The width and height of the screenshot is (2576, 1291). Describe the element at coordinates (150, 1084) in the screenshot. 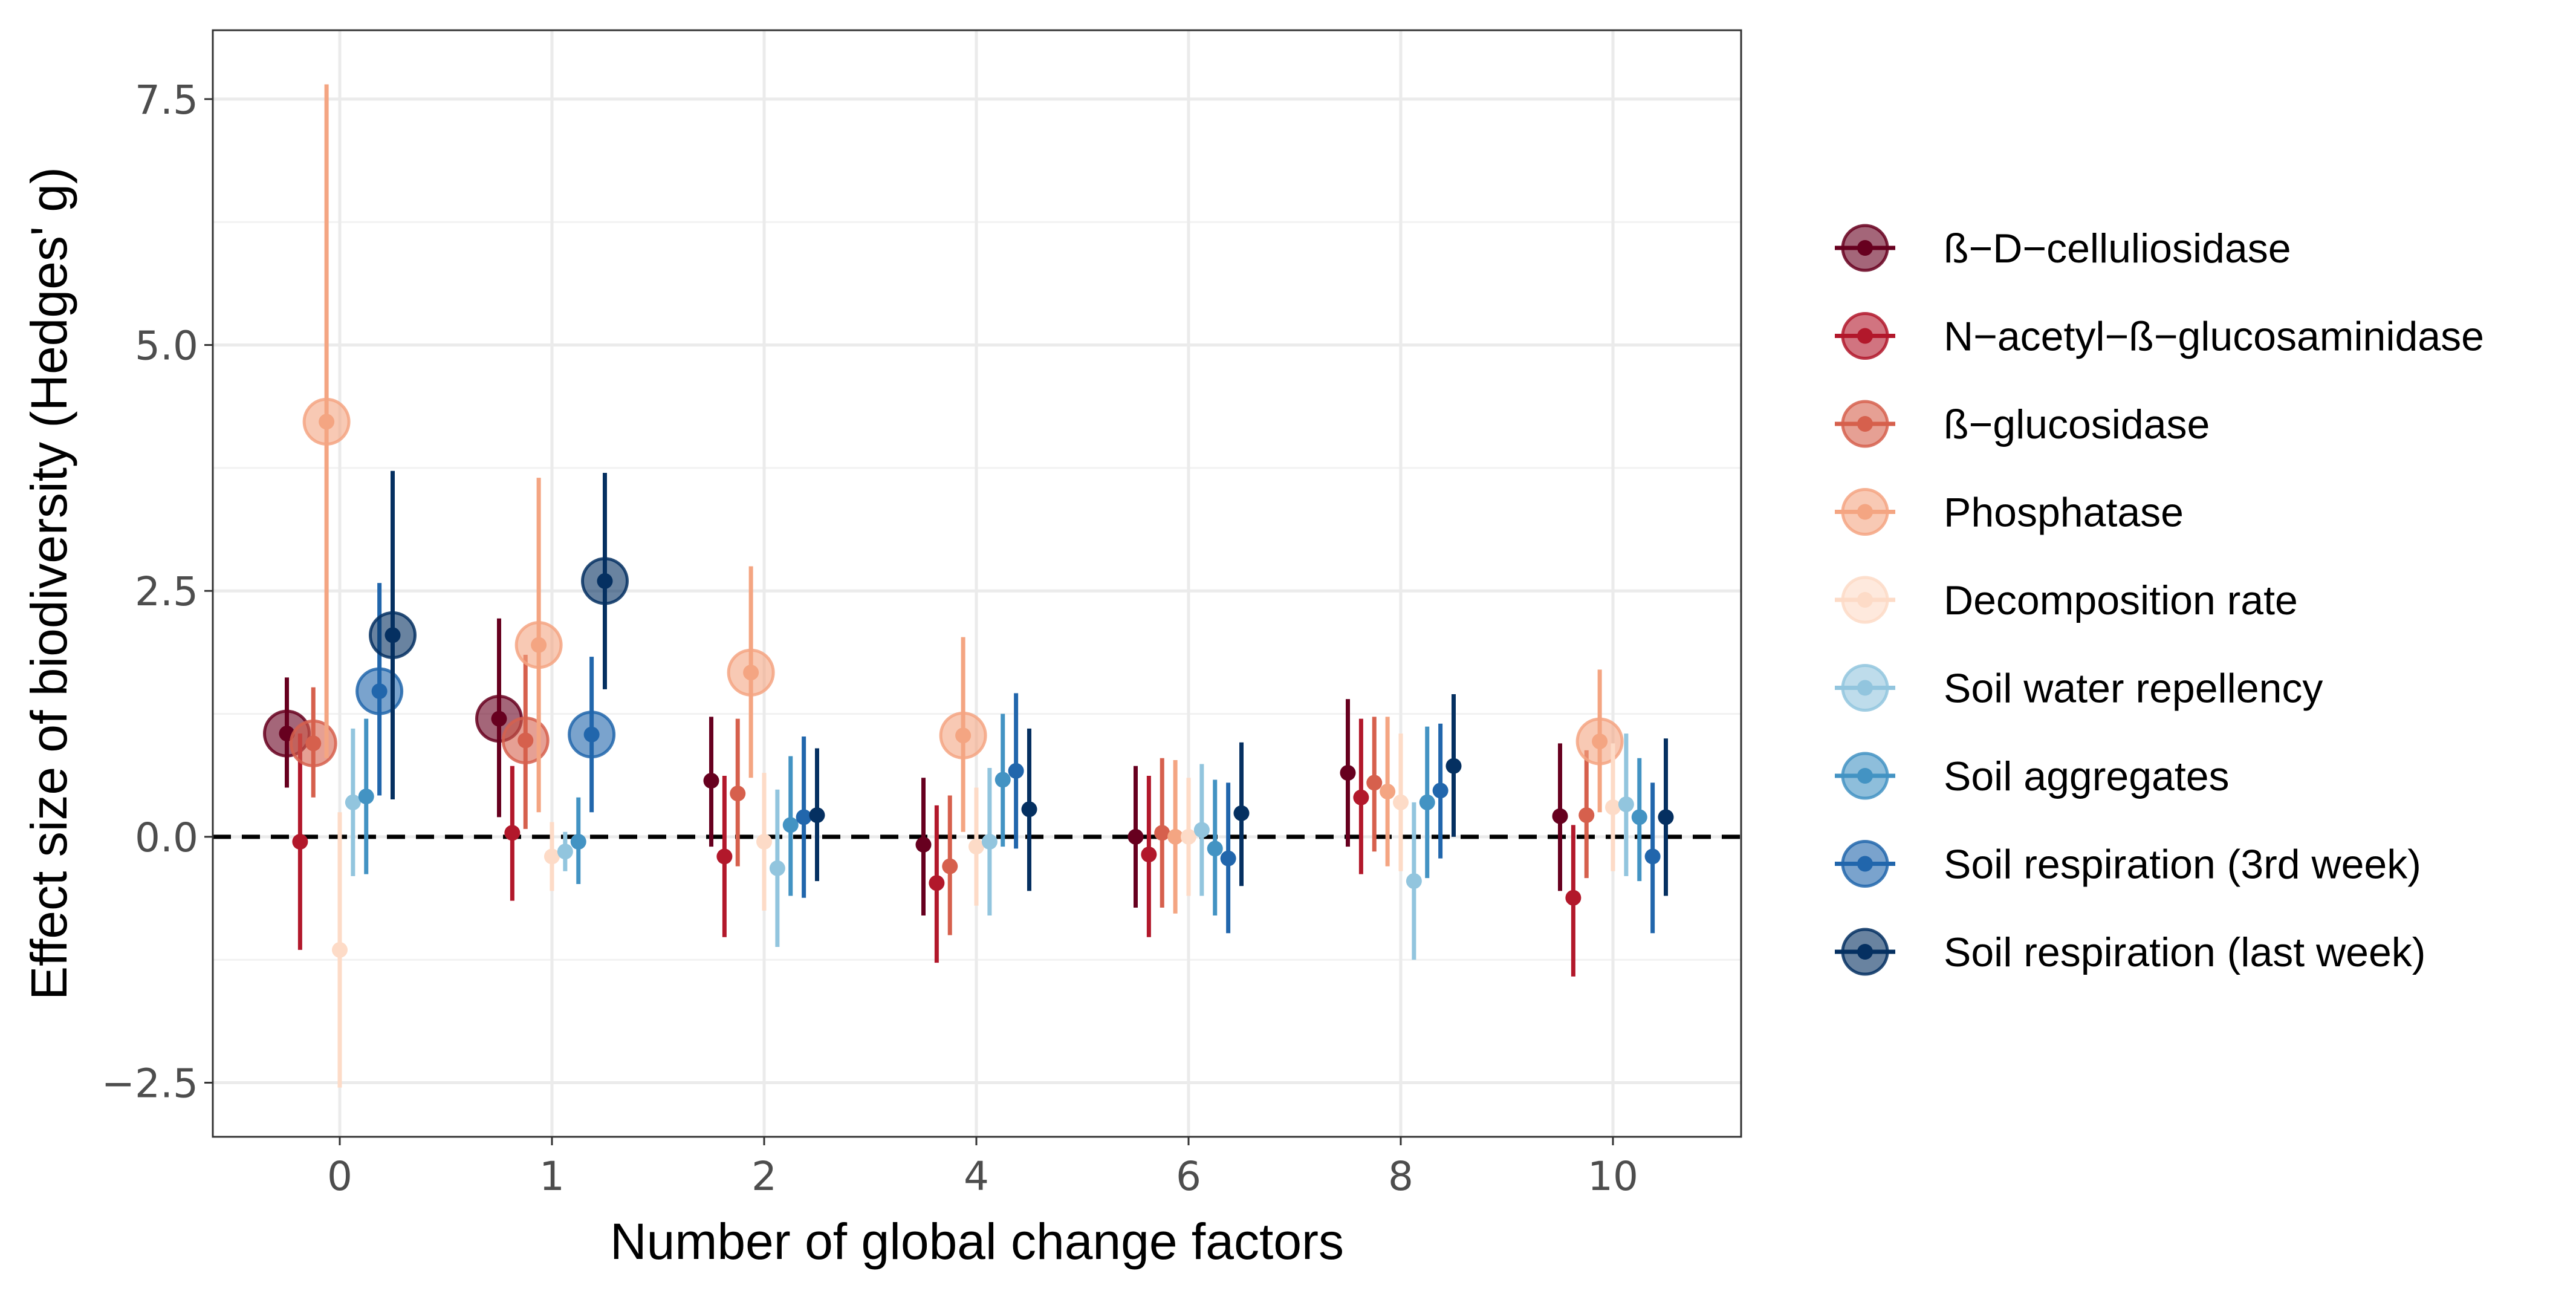

I see `y-tick-label: −2.5` at that location.